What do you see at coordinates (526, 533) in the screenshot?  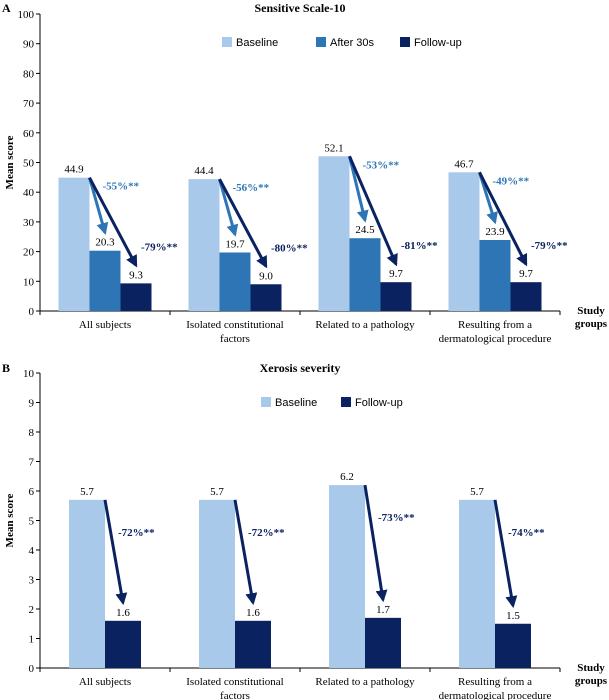 I see `panel-b-change-label: -74%**` at bounding box center [526, 533].